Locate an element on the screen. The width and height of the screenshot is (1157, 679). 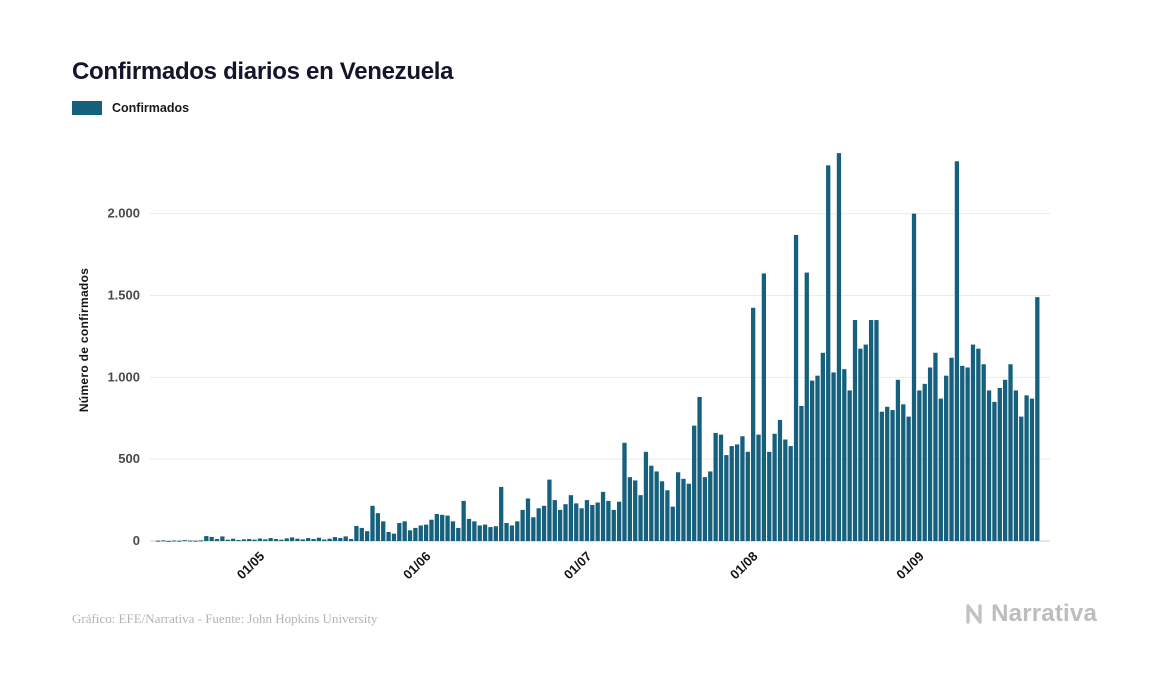
y-axis-tick-label: 1.500 is located at coordinates (123, 294).